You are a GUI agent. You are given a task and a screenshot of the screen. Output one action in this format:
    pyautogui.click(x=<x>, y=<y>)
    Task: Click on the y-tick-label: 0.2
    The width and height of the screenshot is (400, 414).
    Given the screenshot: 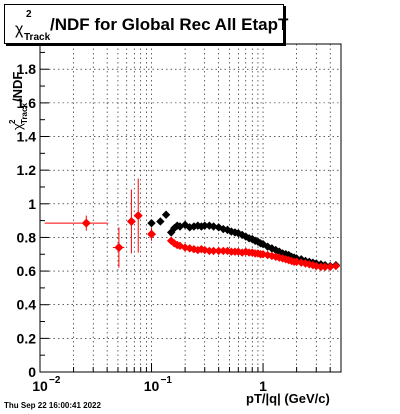 What is the action you would take?
    pyautogui.click(x=27, y=338)
    